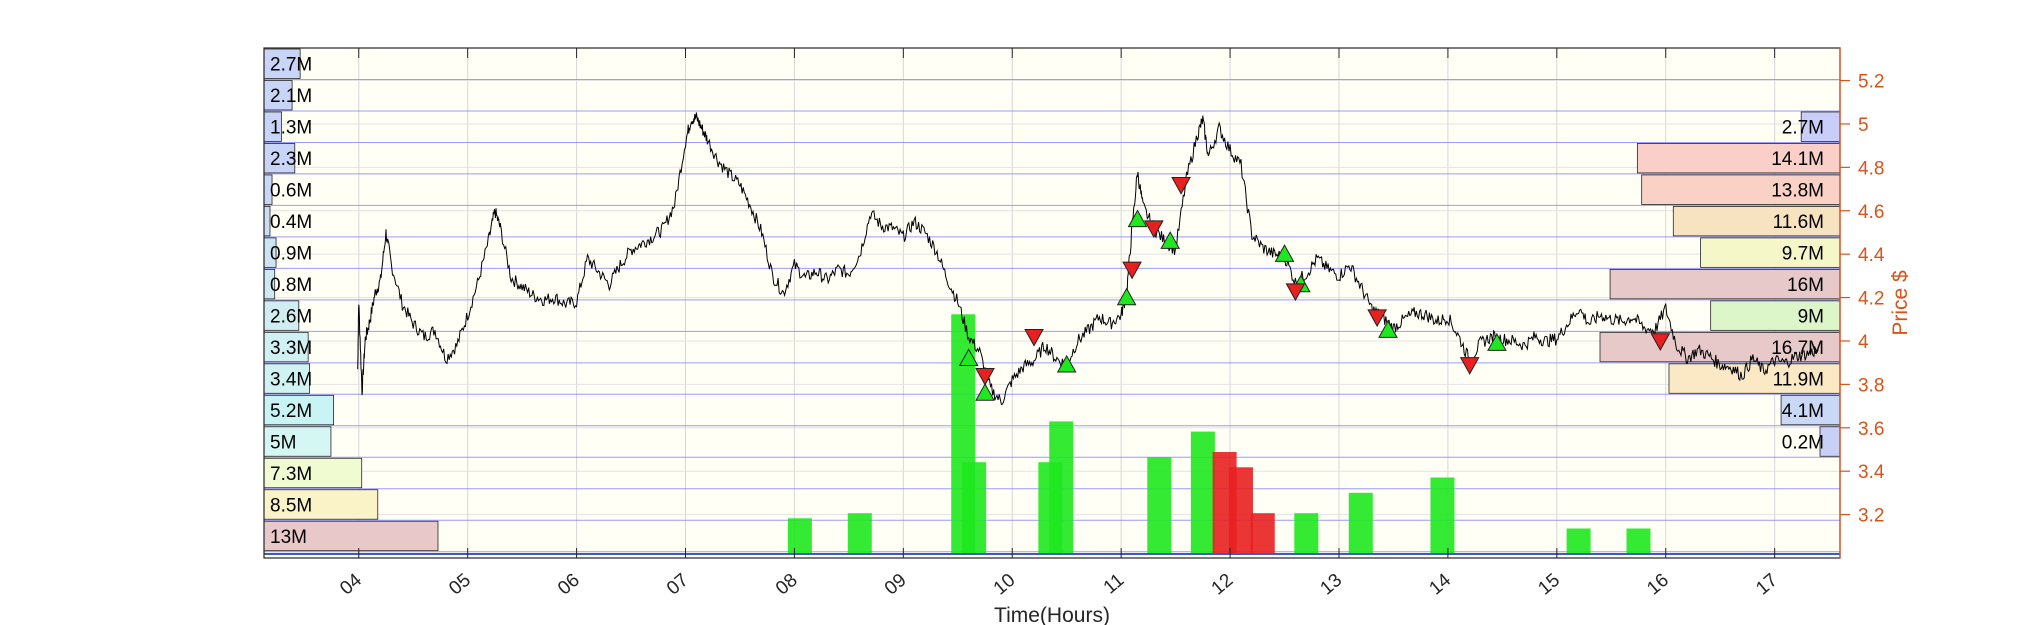 The image size is (2031, 625). What do you see at coordinates (1871, 168) in the screenshot?
I see `y-tick-label: 4.8` at bounding box center [1871, 168].